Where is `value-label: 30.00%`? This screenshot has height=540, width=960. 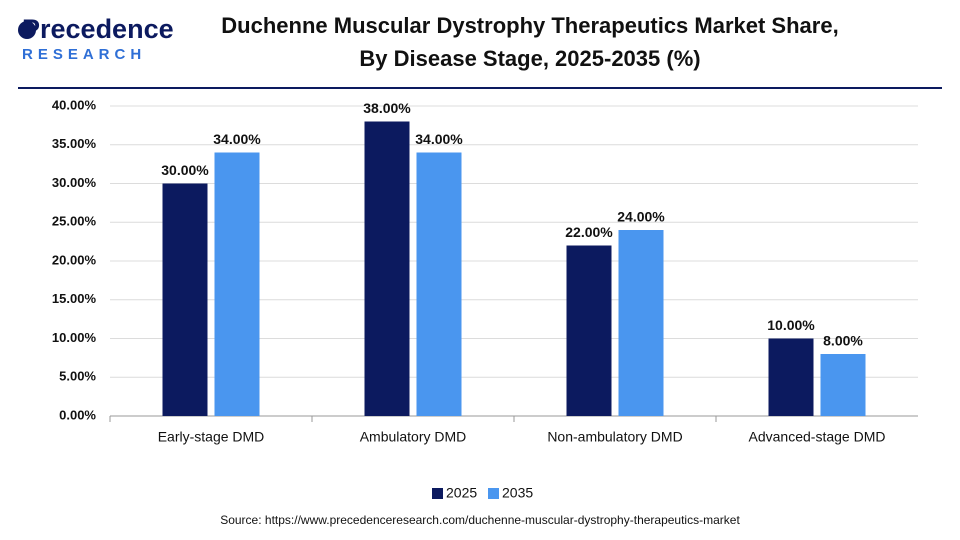
value-label: 30.00% is located at coordinates (185, 170).